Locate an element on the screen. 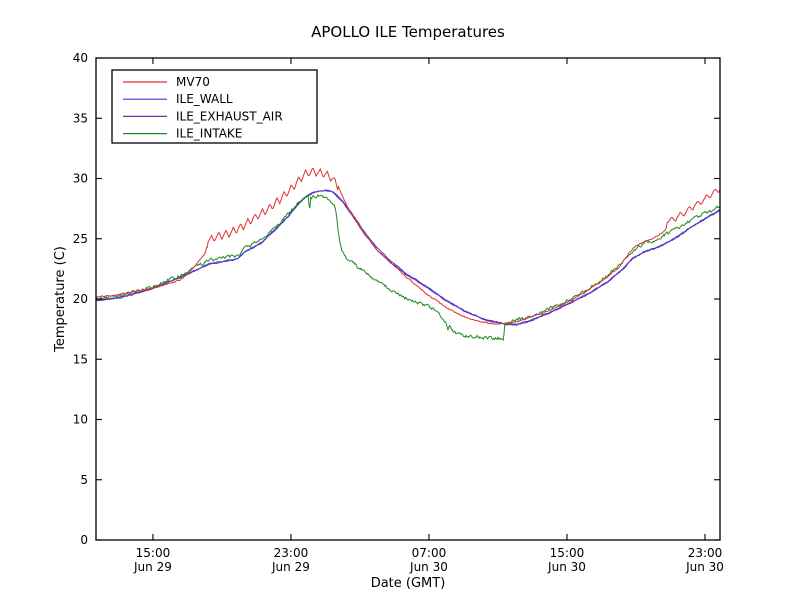 The width and height of the screenshot is (800, 600). y-tick-value: 40 is located at coordinates (80, 58).